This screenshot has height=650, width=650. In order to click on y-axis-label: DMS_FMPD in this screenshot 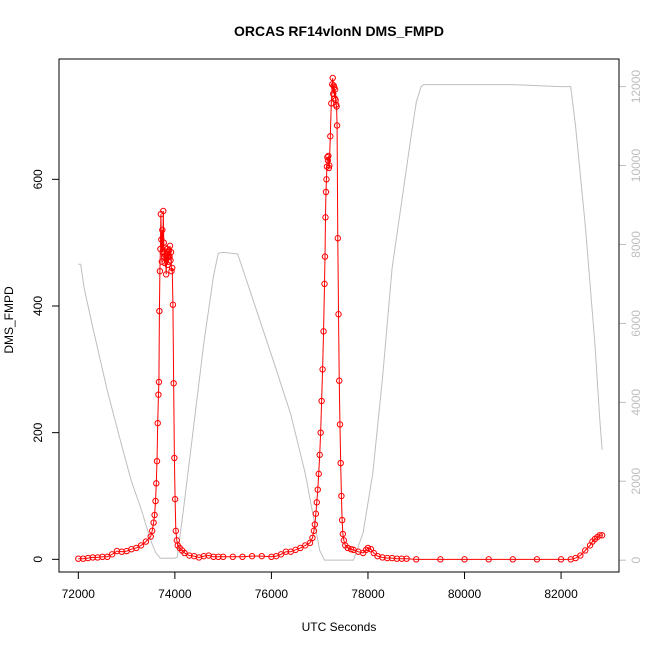, I will do `click(9, 320)`.